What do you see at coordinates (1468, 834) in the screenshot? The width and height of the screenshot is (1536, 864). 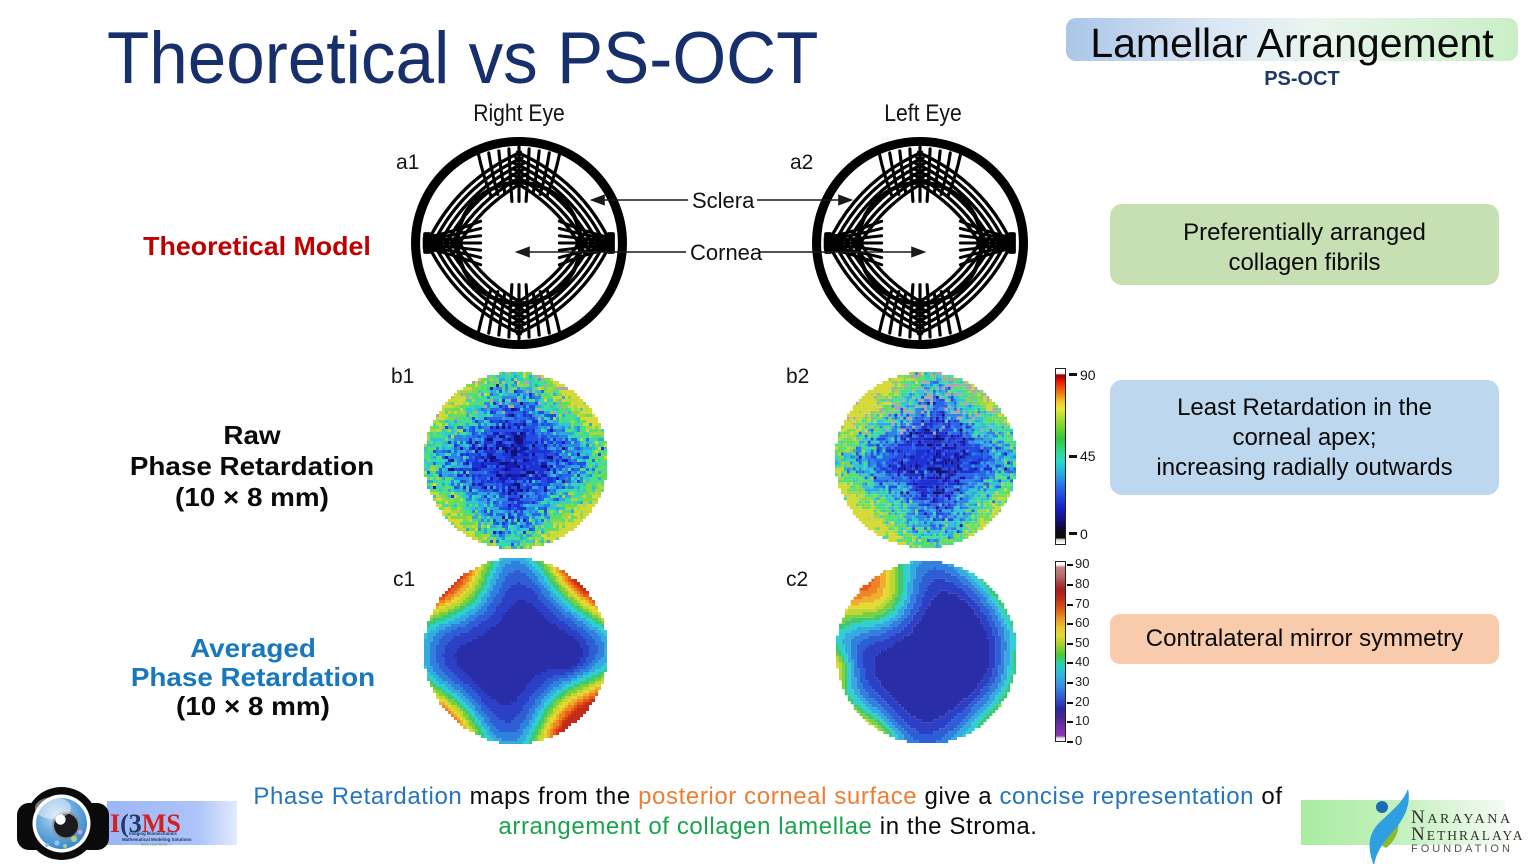 I see `svg-text: NETHRALAYA` at bounding box center [1468, 834].